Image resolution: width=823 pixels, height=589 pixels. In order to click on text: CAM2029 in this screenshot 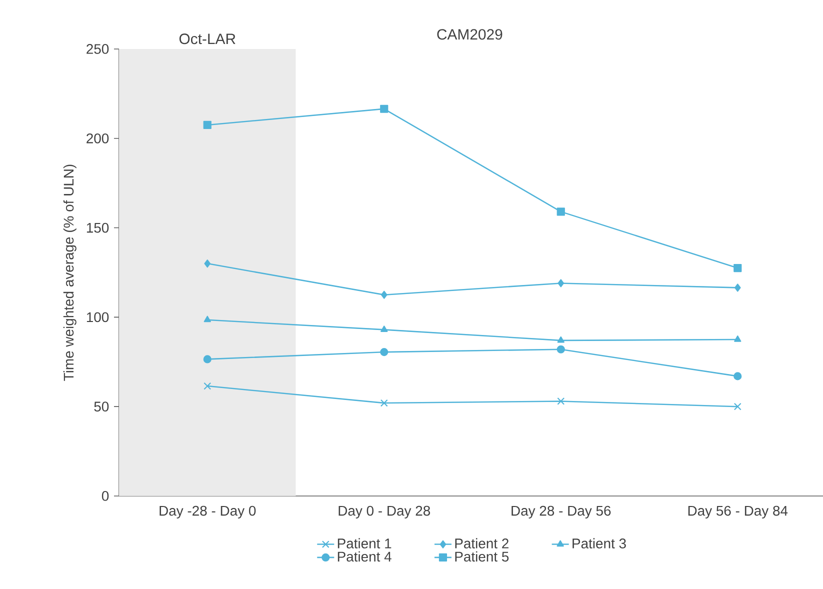, I will do `click(469, 34)`.